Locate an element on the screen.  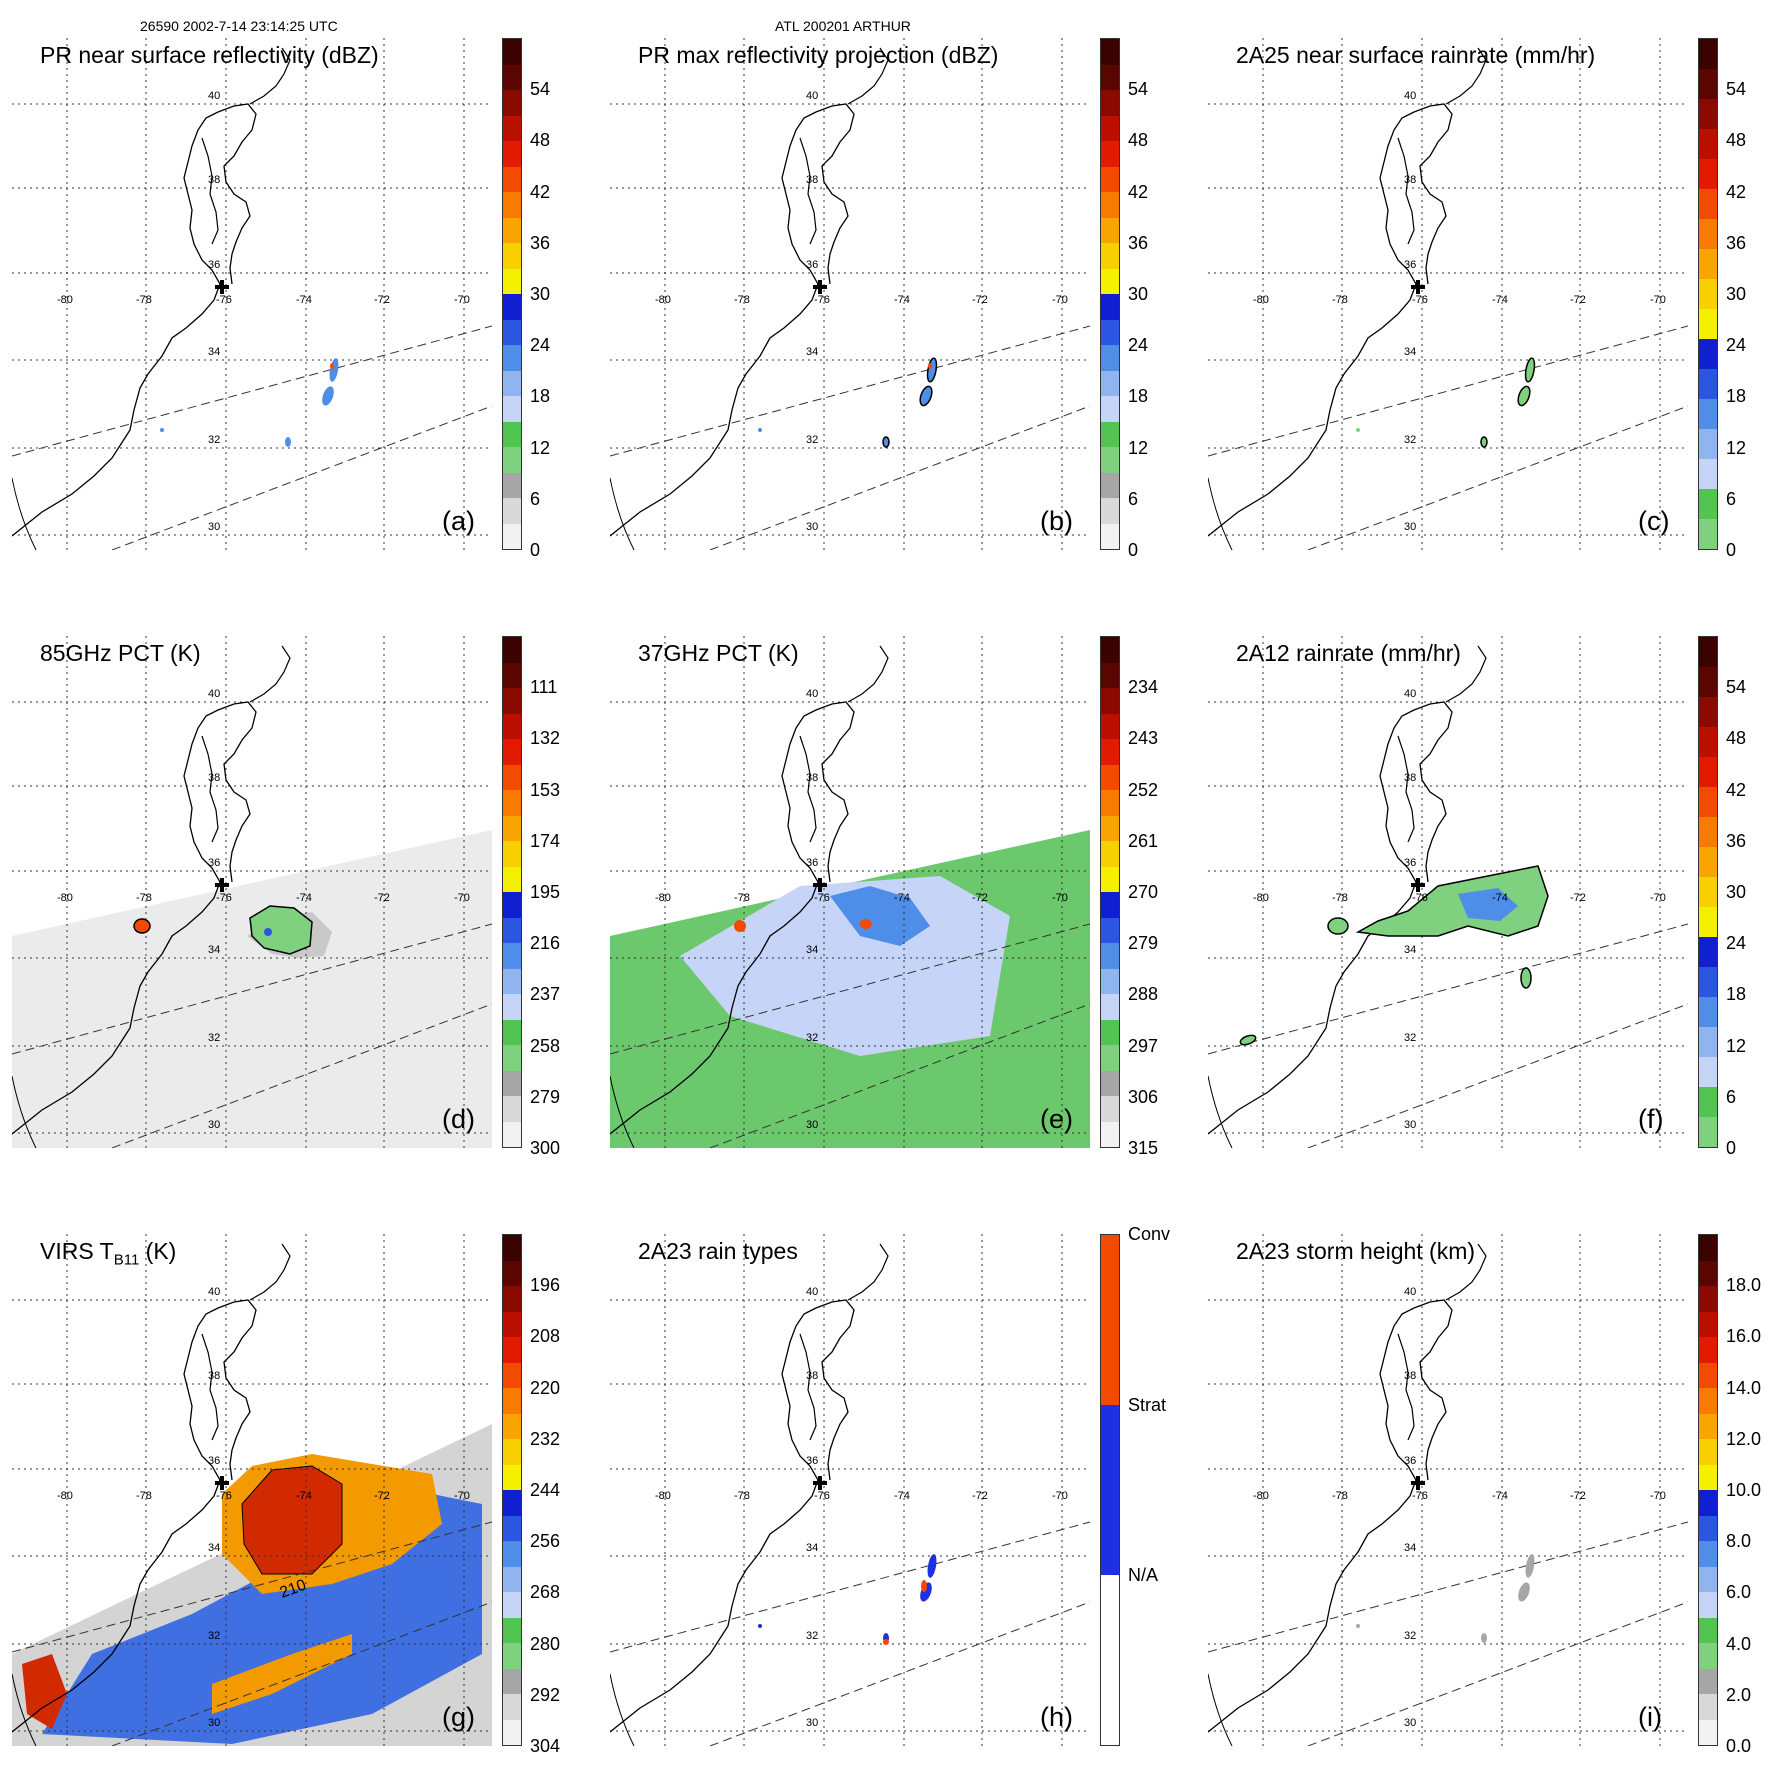
colorbar-tick: 10.0 is located at coordinates (1744, 1490).